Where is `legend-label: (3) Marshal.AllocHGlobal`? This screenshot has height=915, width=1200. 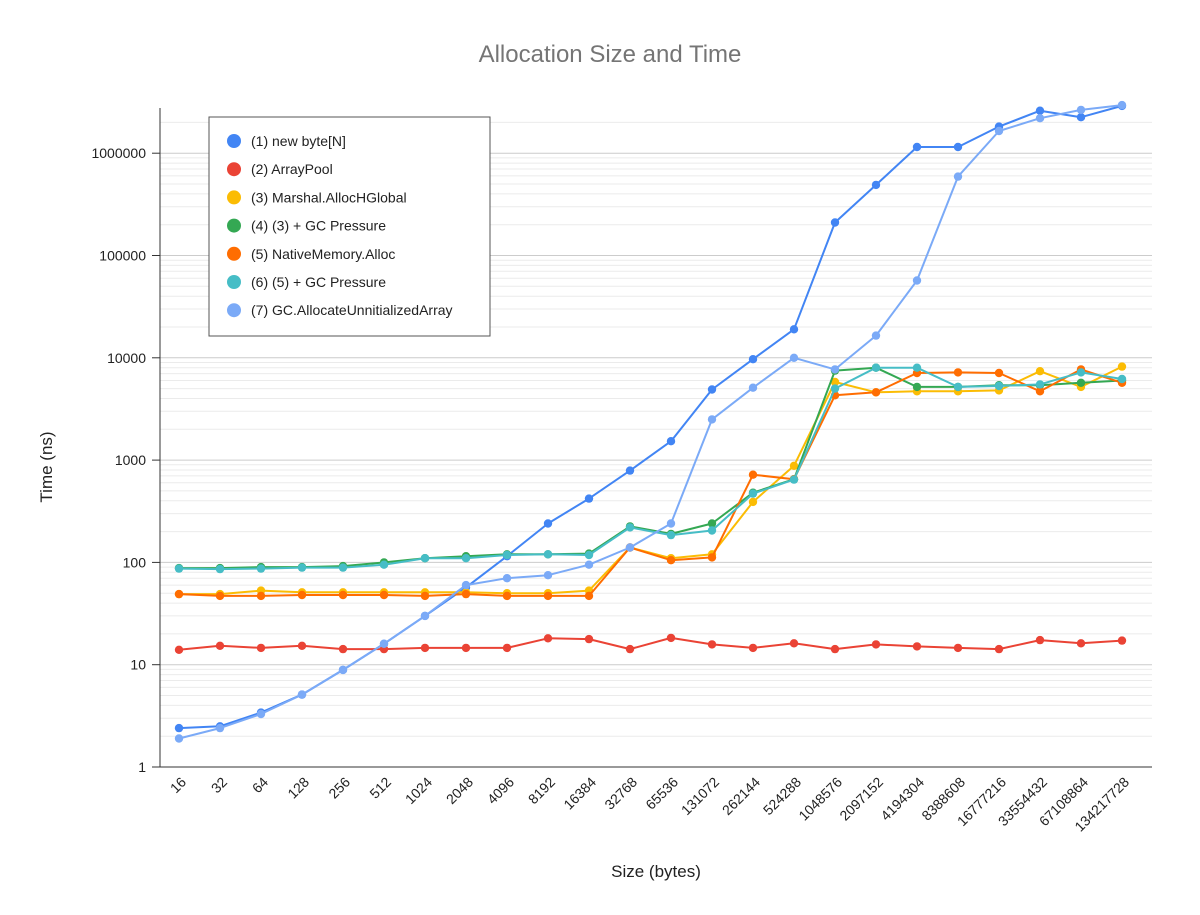
legend-label: (3) Marshal.AllocHGlobal is located at coordinates (329, 197).